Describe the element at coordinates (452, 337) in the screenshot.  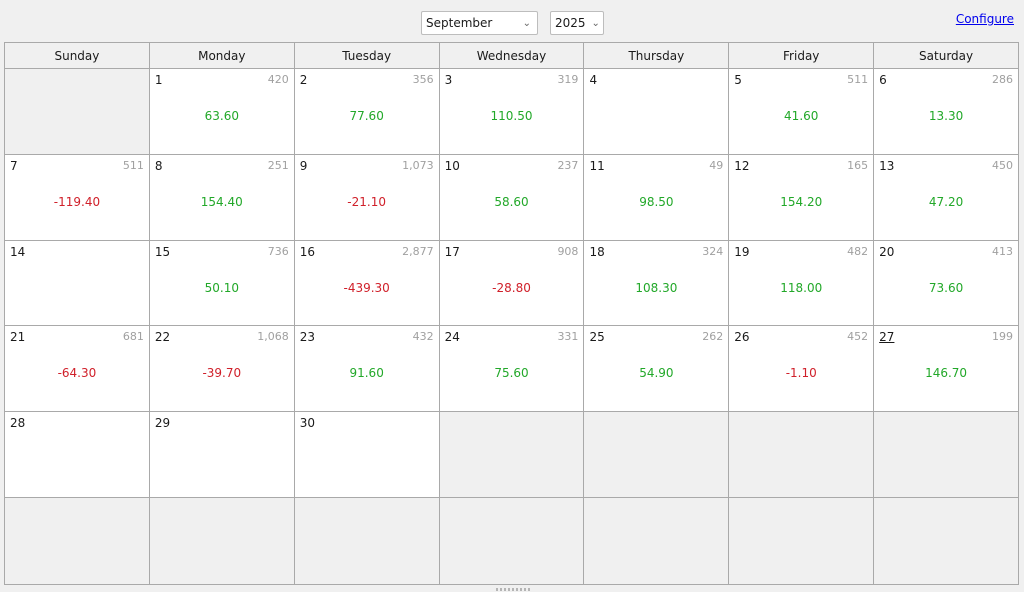
I see `day-number: 24` at that location.